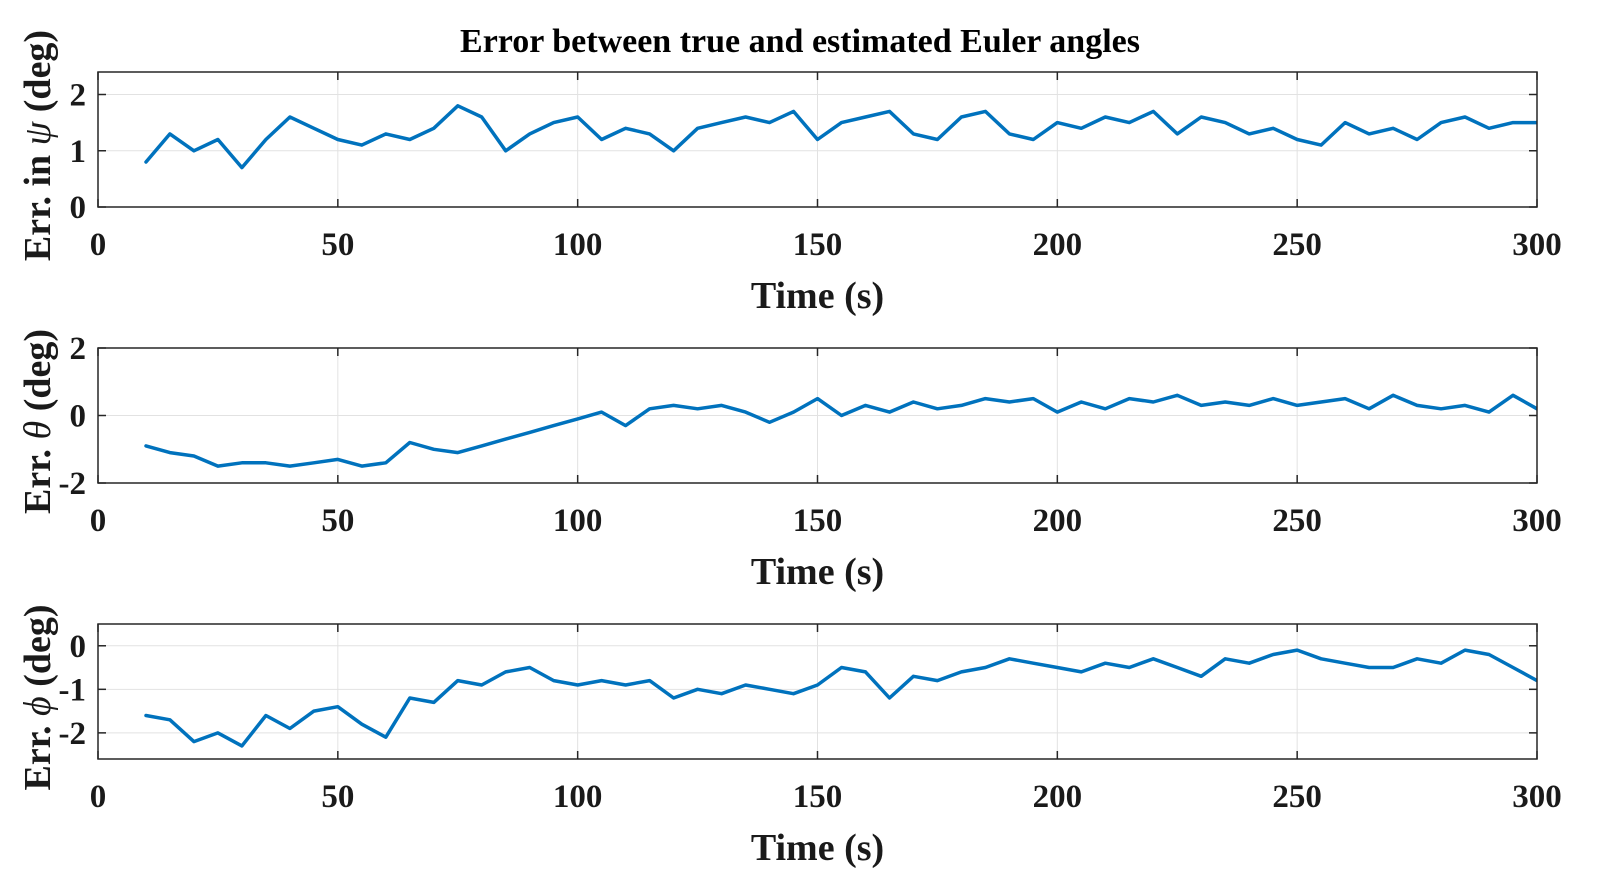 Image resolution: width=1601 pixels, height=892 pixels. I want to click on y-tick-label: -1, so click(73, 690).